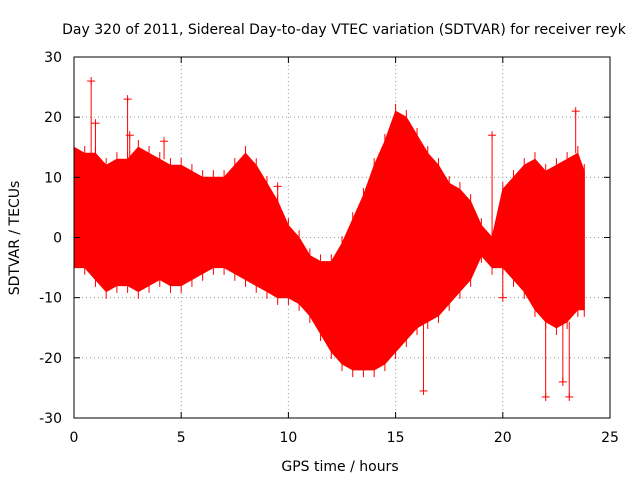  What do you see at coordinates (53, 178) in the screenshot?
I see `y-tick-label: 10` at bounding box center [53, 178].